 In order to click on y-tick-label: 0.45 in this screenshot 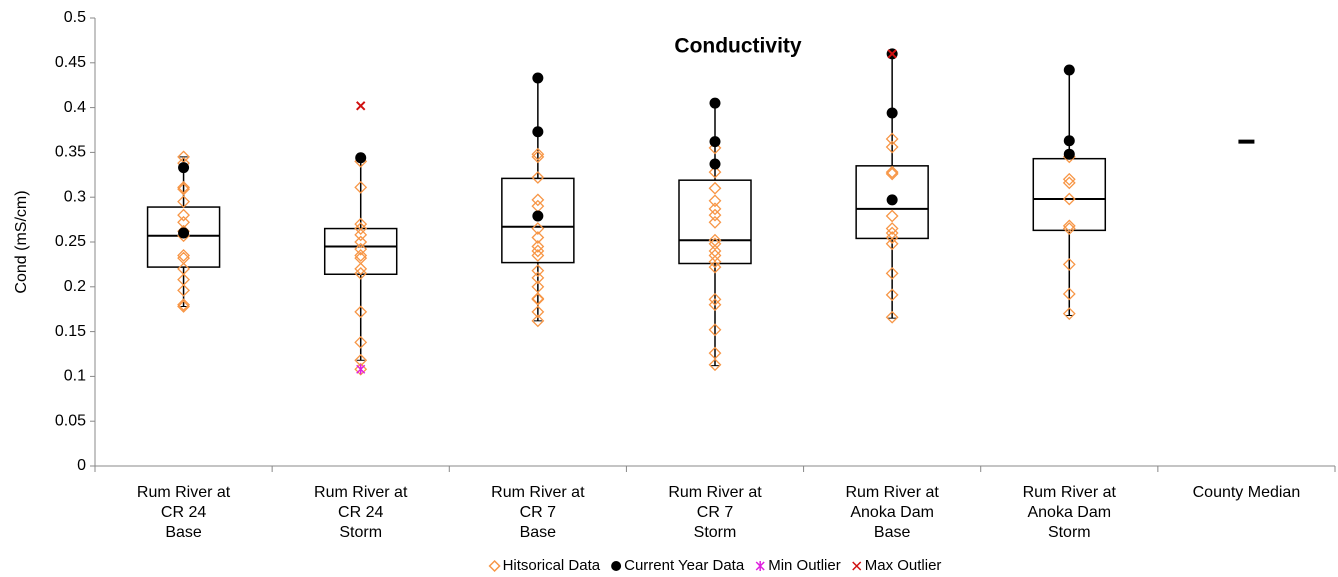, I will do `click(70, 62)`.